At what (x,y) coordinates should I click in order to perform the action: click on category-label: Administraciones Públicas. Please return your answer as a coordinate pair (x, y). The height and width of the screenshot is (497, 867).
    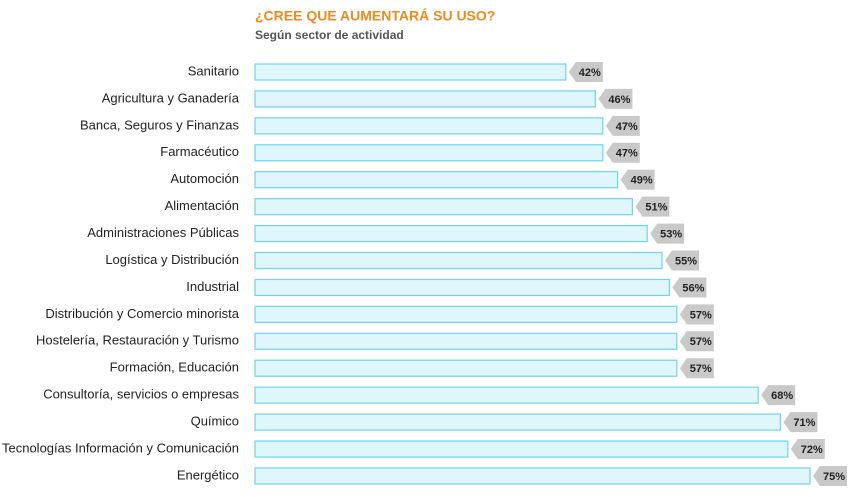
    Looking at the image, I should click on (163, 232).